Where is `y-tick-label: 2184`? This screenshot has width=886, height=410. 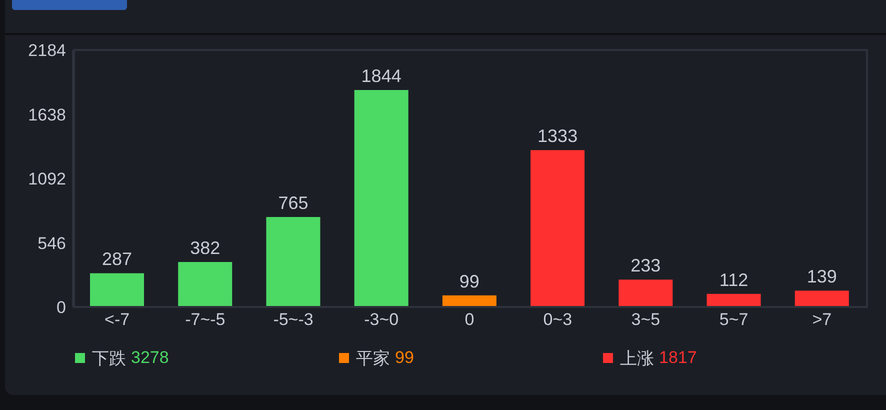
y-tick-label: 2184 is located at coordinates (47, 50).